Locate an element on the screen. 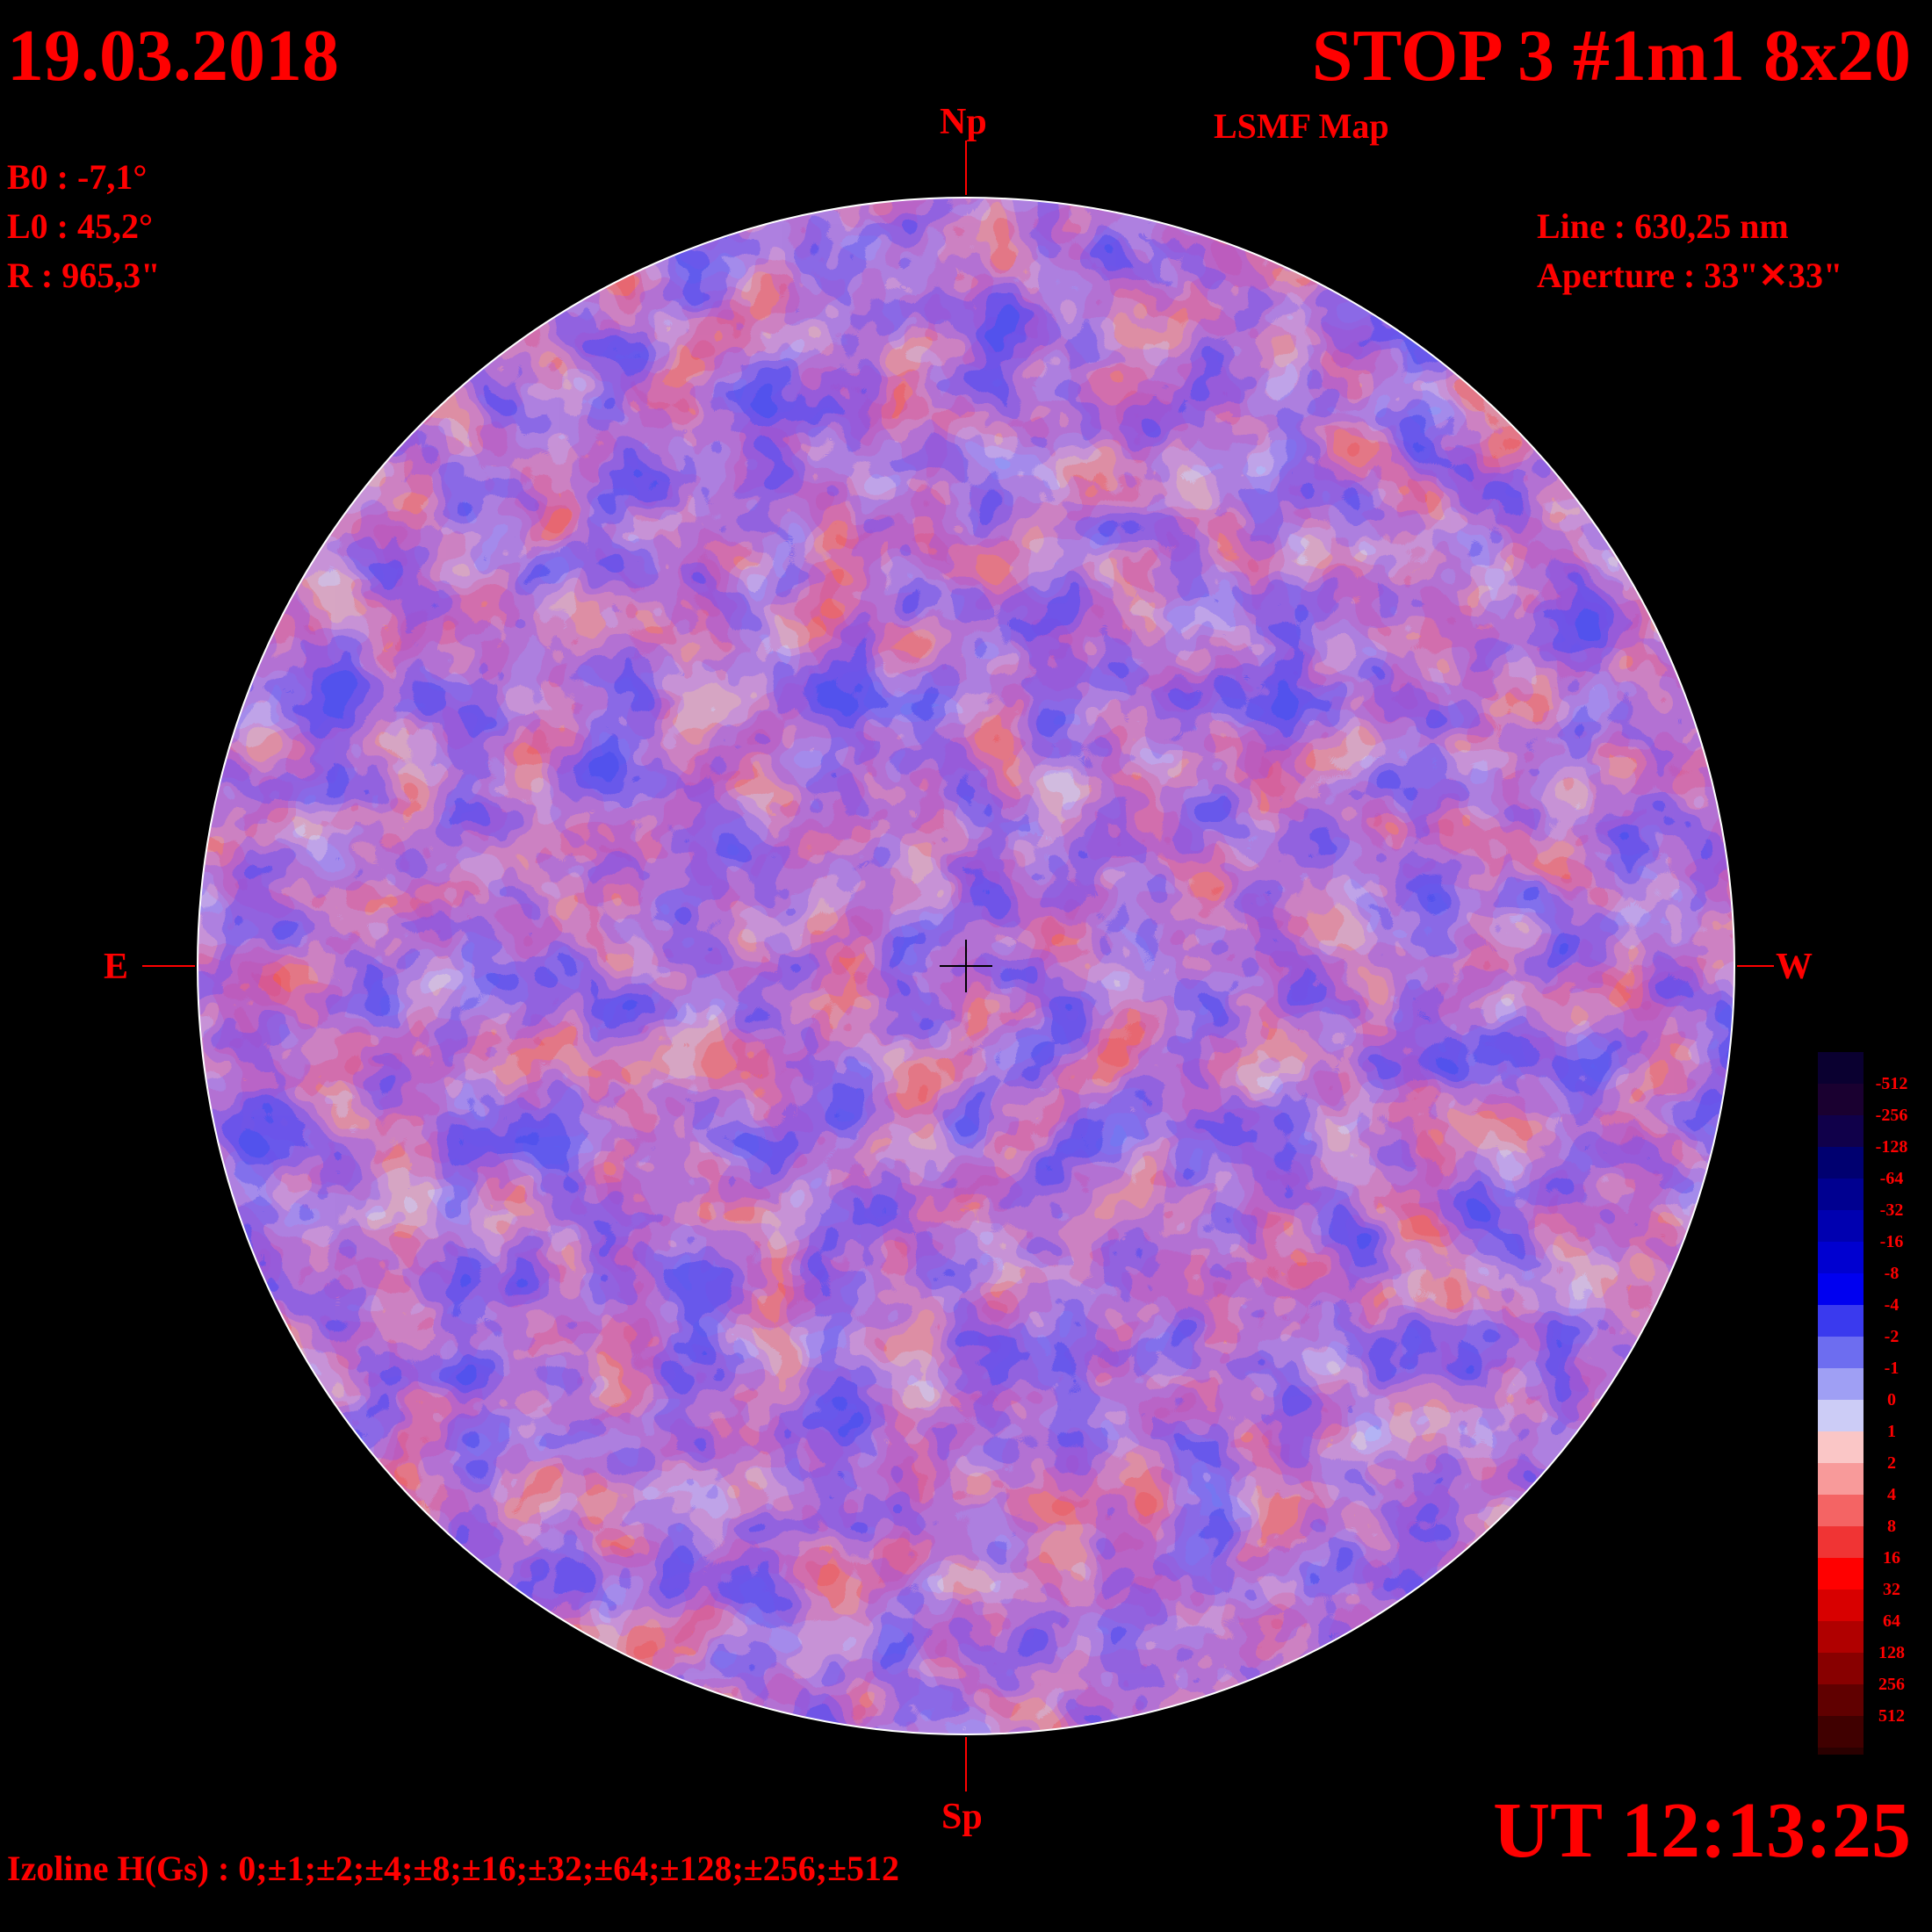  legend-label: -64 is located at coordinates (1891, 1178).